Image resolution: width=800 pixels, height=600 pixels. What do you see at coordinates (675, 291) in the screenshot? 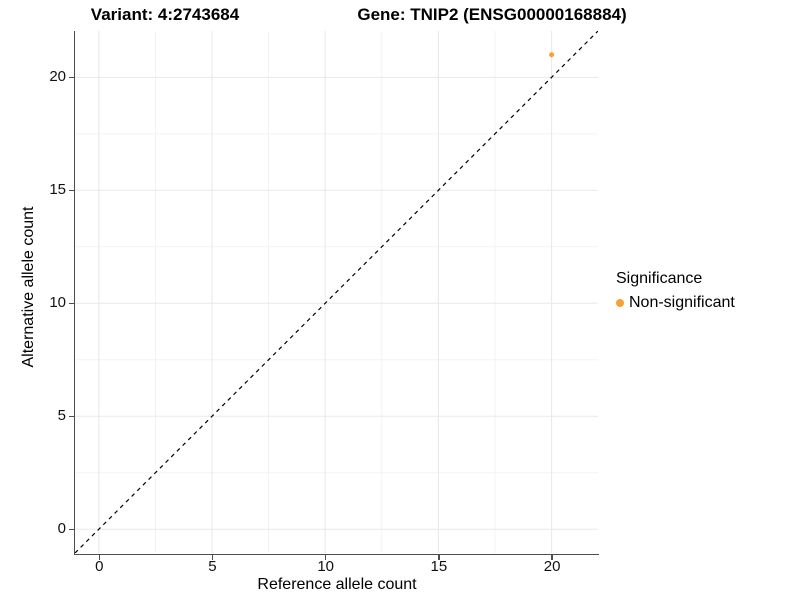
I see `legend: Significance Non-significant` at bounding box center [675, 291].